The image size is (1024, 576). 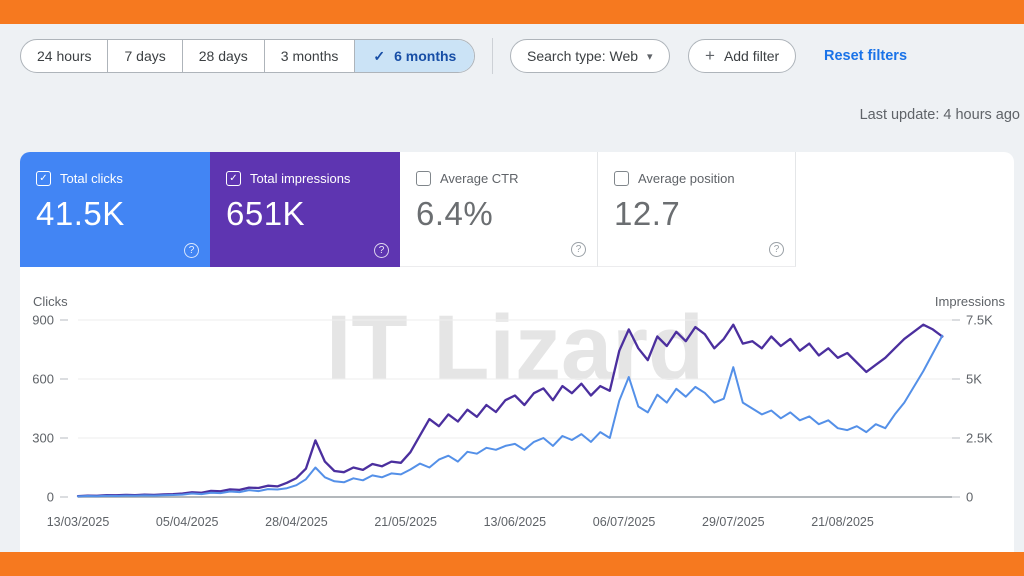 I want to click on date-range-7-days: 7 days, so click(x=144, y=56).